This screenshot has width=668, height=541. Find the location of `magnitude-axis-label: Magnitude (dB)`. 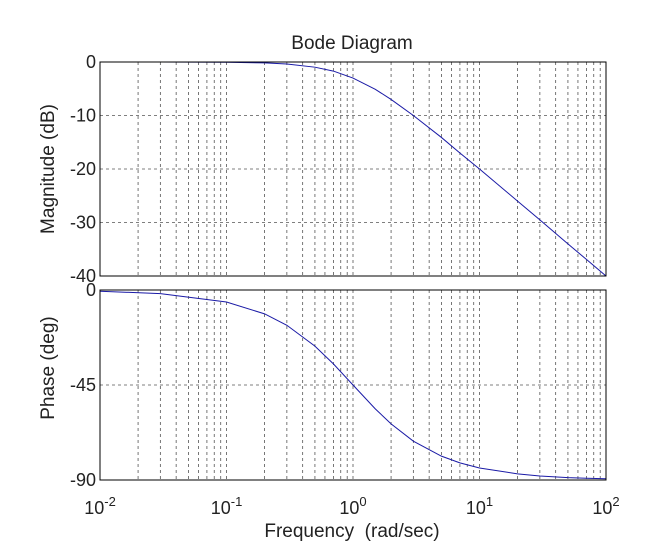

magnitude-axis-label: Magnitude (dB) is located at coordinates (48, 169).